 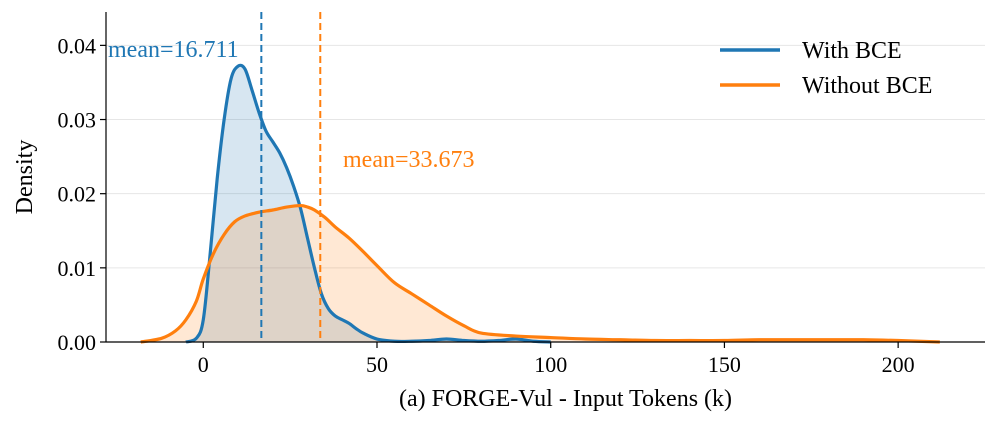 What do you see at coordinates (25, 177) in the screenshot?
I see `y-axis-label: Density` at bounding box center [25, 177].